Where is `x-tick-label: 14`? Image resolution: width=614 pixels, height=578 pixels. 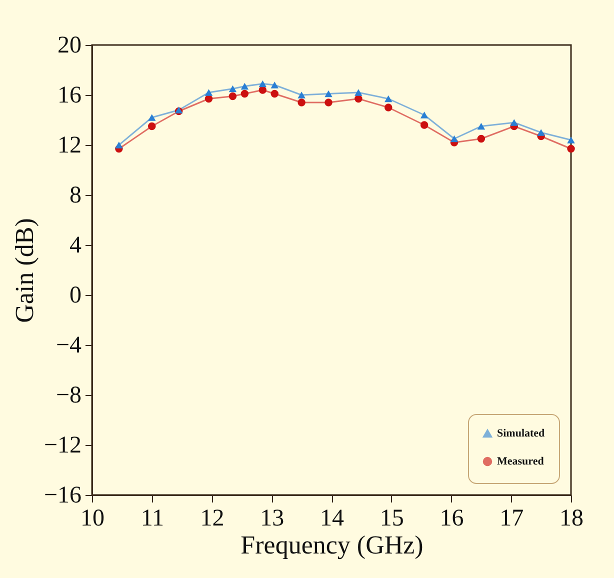
x-tick-label: 14 is located at coordinates (332, 519).